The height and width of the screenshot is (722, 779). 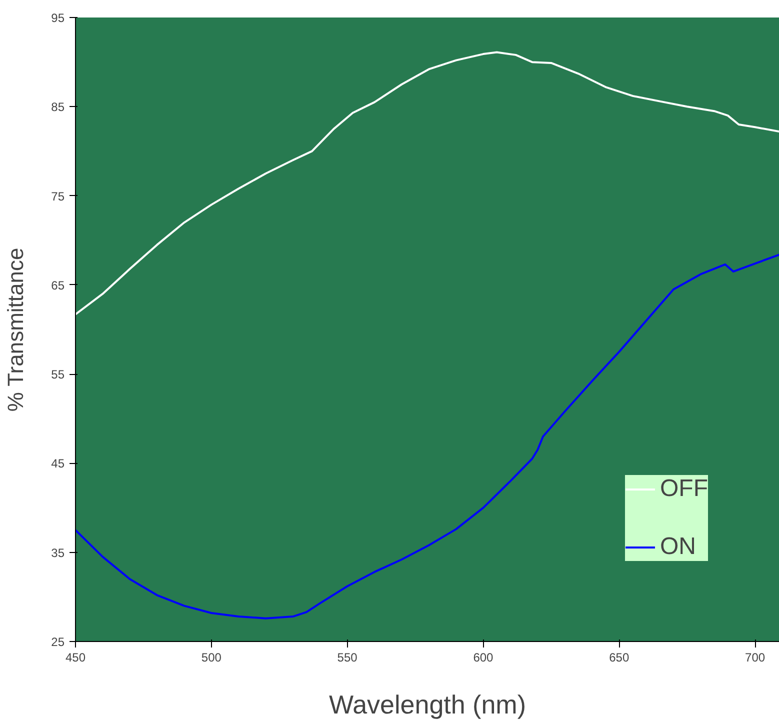 I want to click on y-tick-label: 85, so click(x=58, y=107).